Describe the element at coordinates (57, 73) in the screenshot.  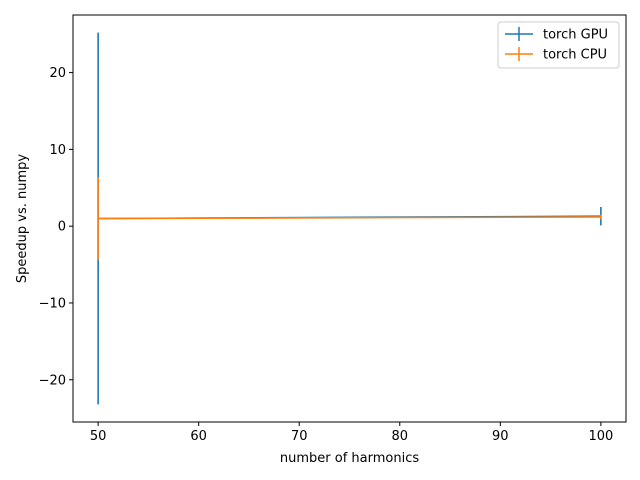
I see `y-tick-label: 20` at that location.